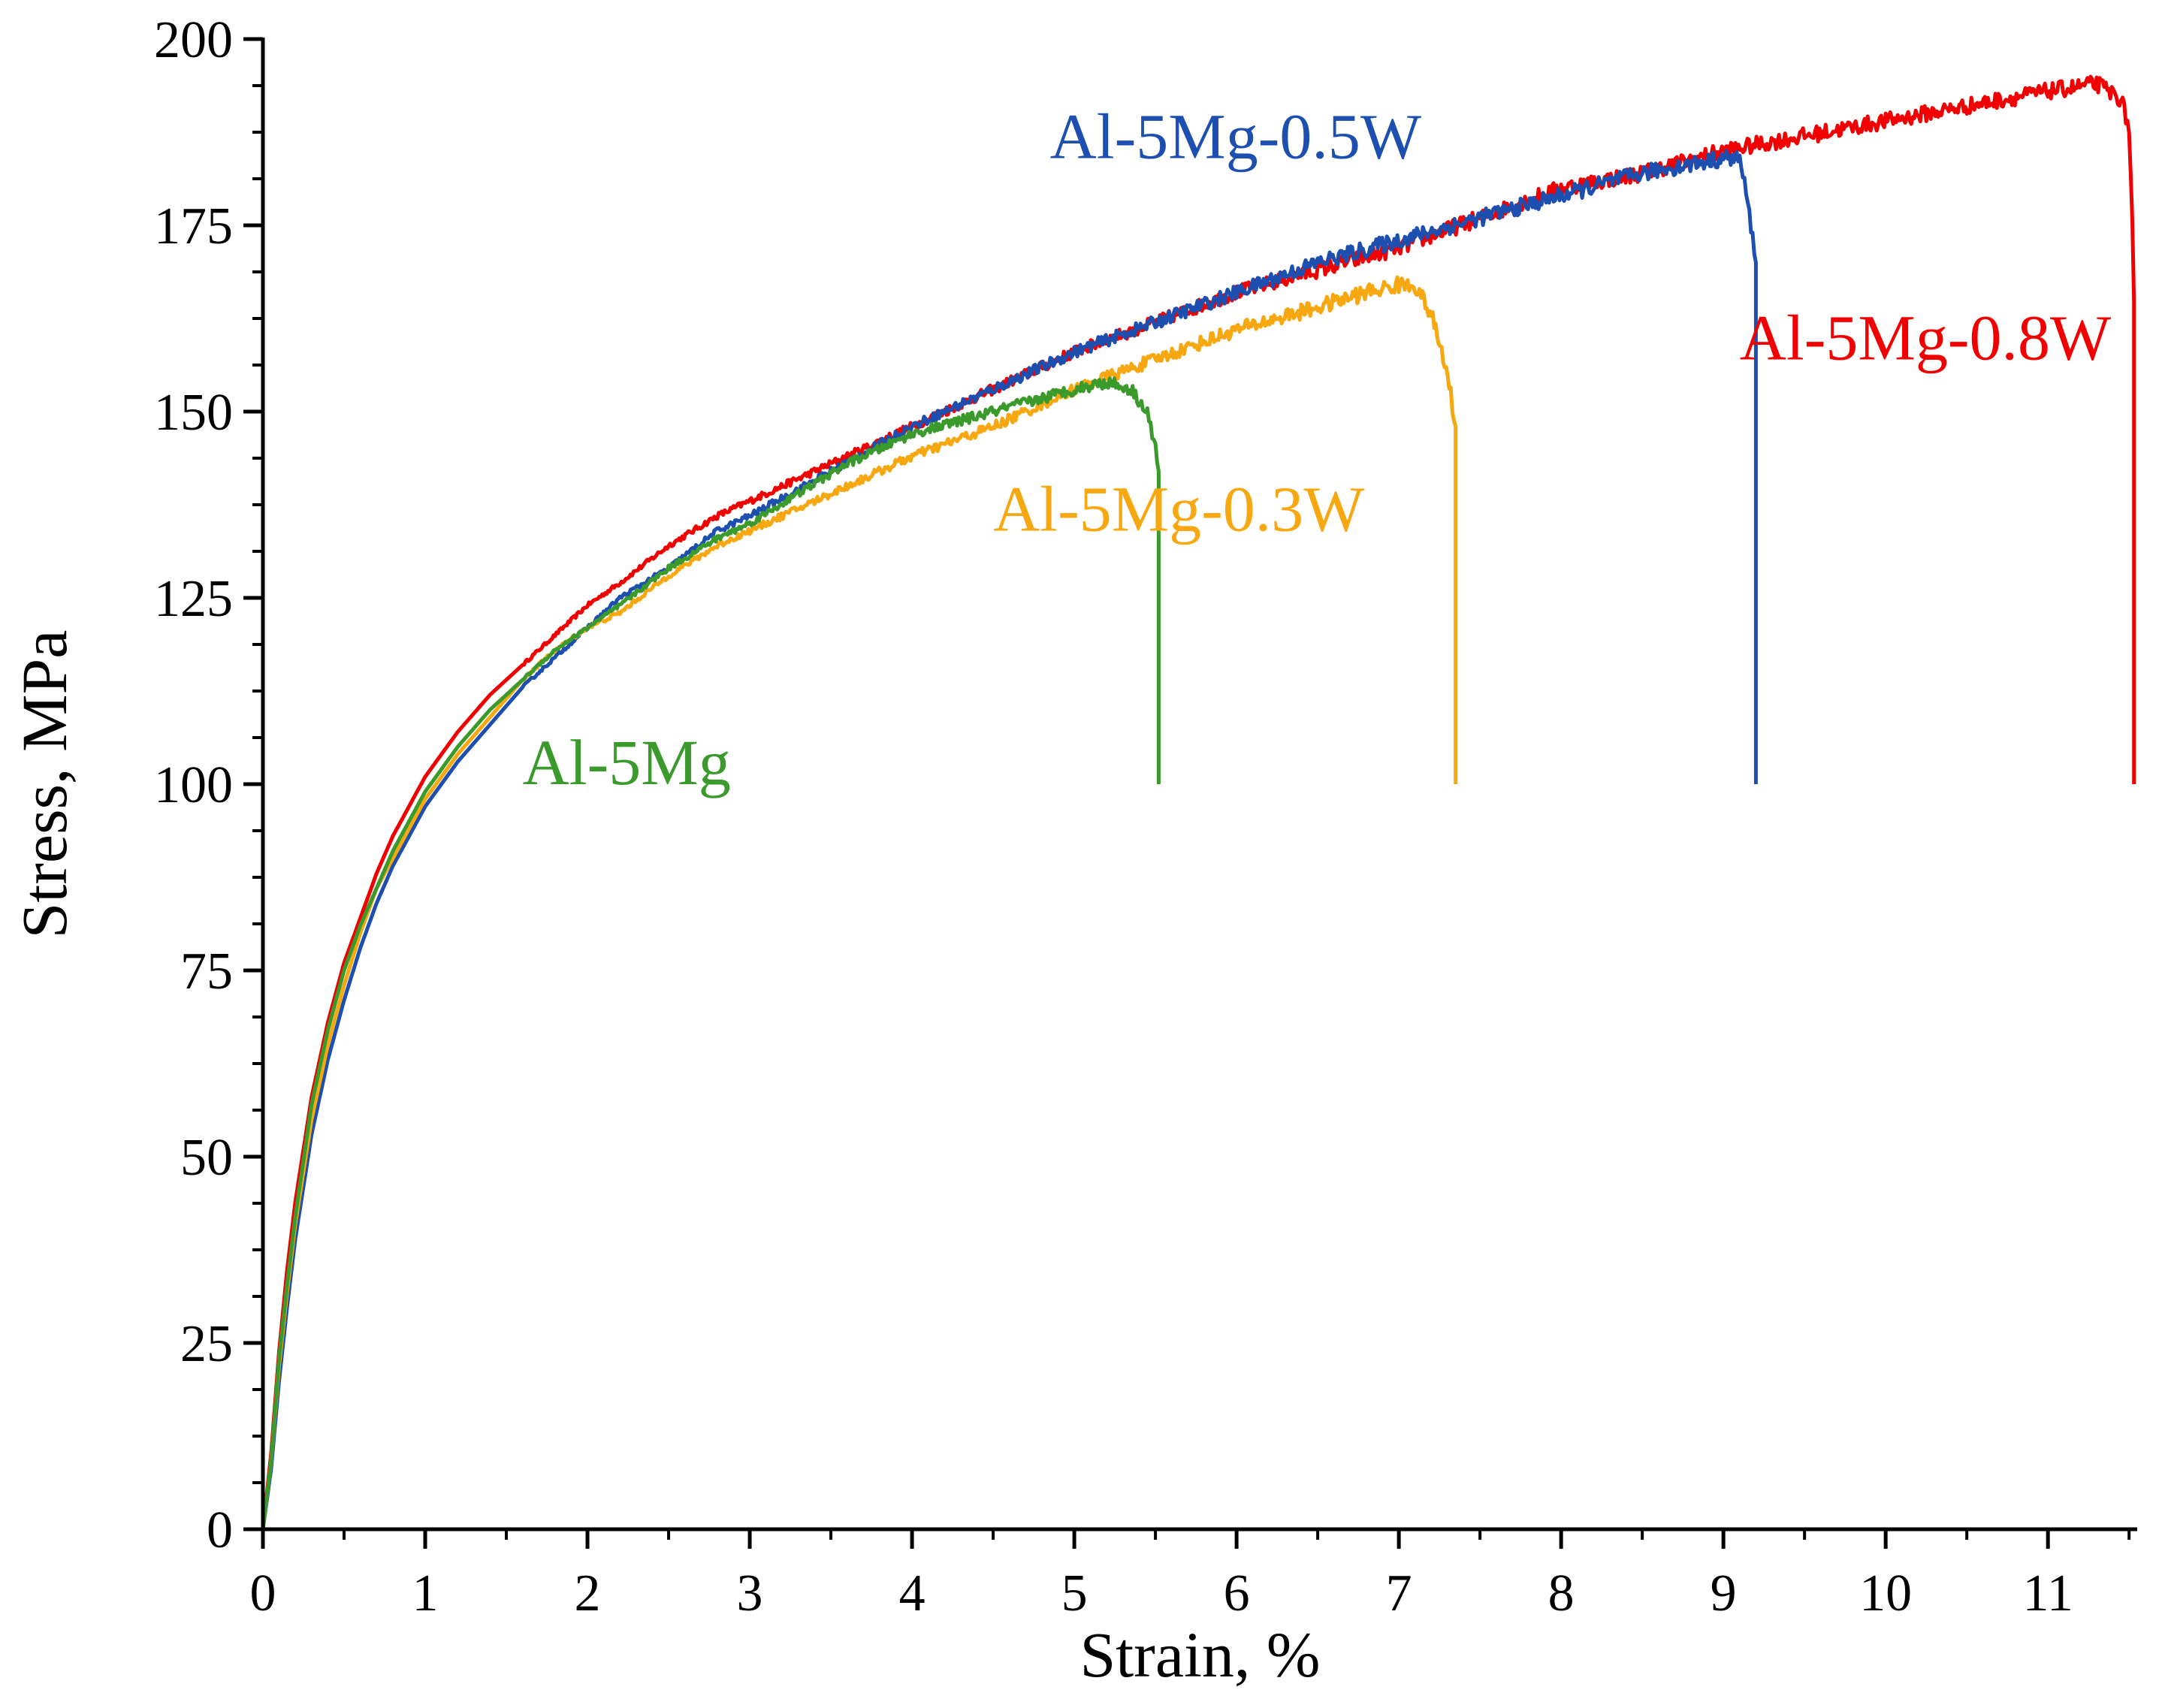  What do you see at coordinates (220, 1530) in the screenshot?
I see `y-tick-label: 0` at bounding box center [220, 1530].